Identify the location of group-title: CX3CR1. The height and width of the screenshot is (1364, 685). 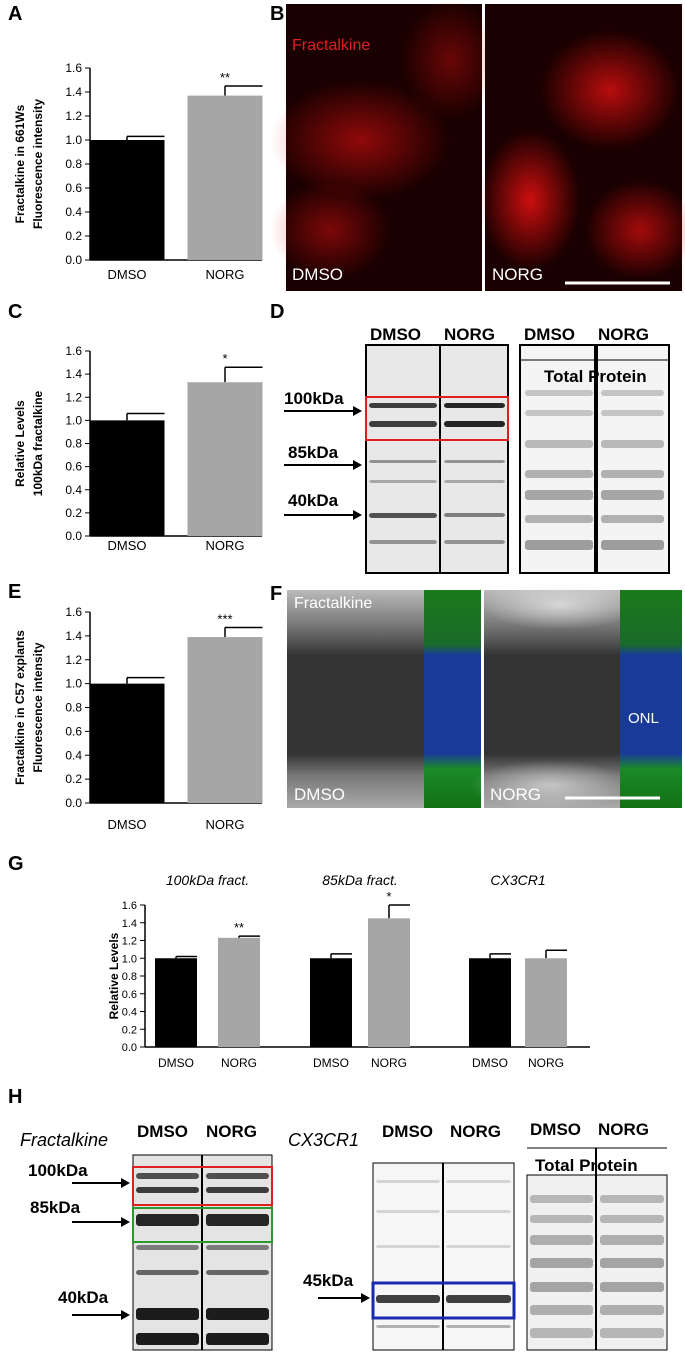
(517, 880).